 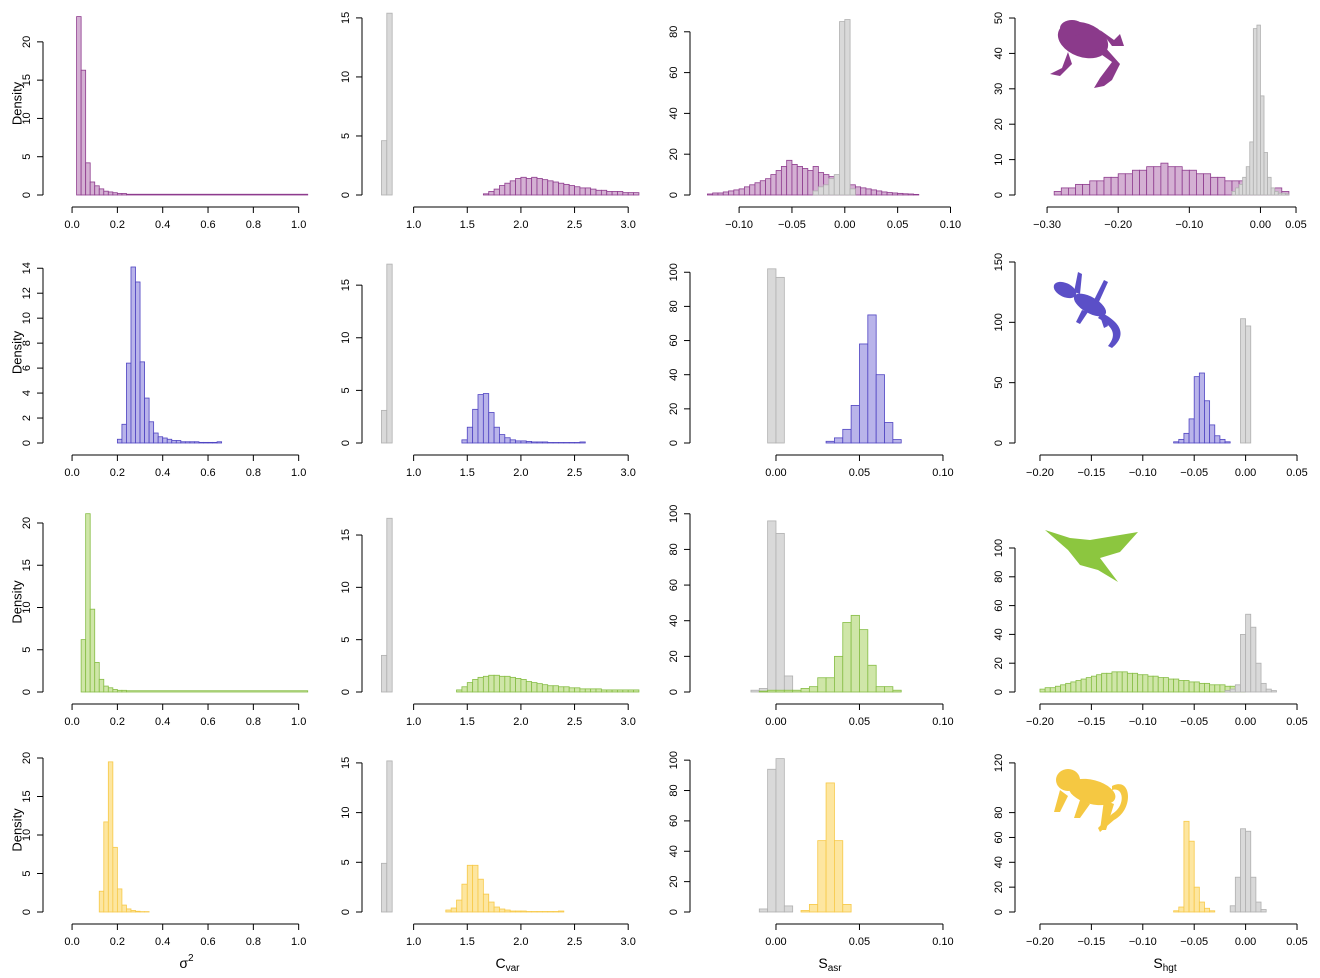 What do you see at coordinates (27, 393) in the screenshot?
I see `y-tick-label: 4` at bounding box center [27, 393].